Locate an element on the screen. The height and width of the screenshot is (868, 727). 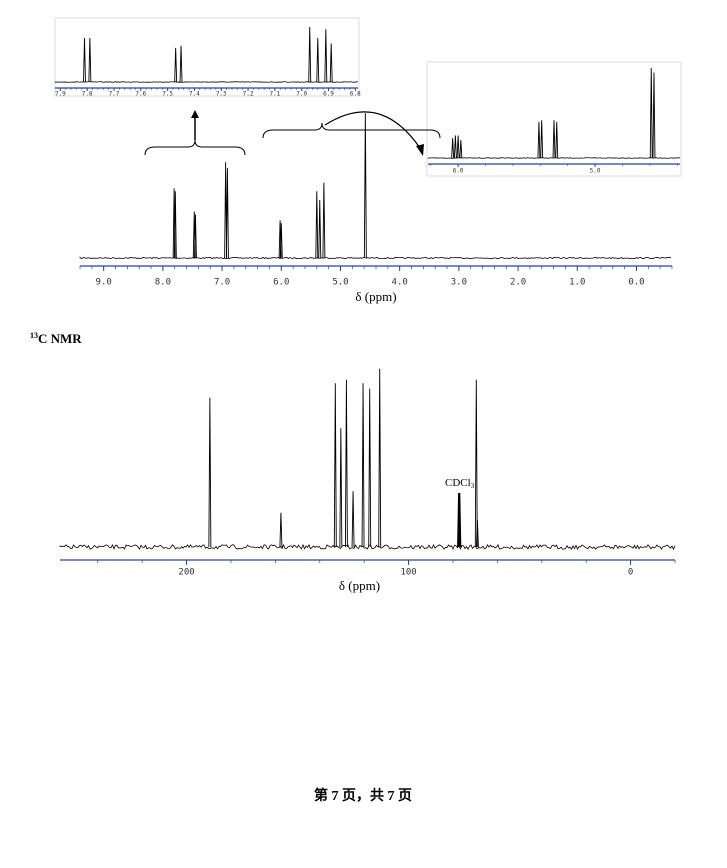
page-footer: 第 7 页，共 7 页 is located at coordinates (363, 795).